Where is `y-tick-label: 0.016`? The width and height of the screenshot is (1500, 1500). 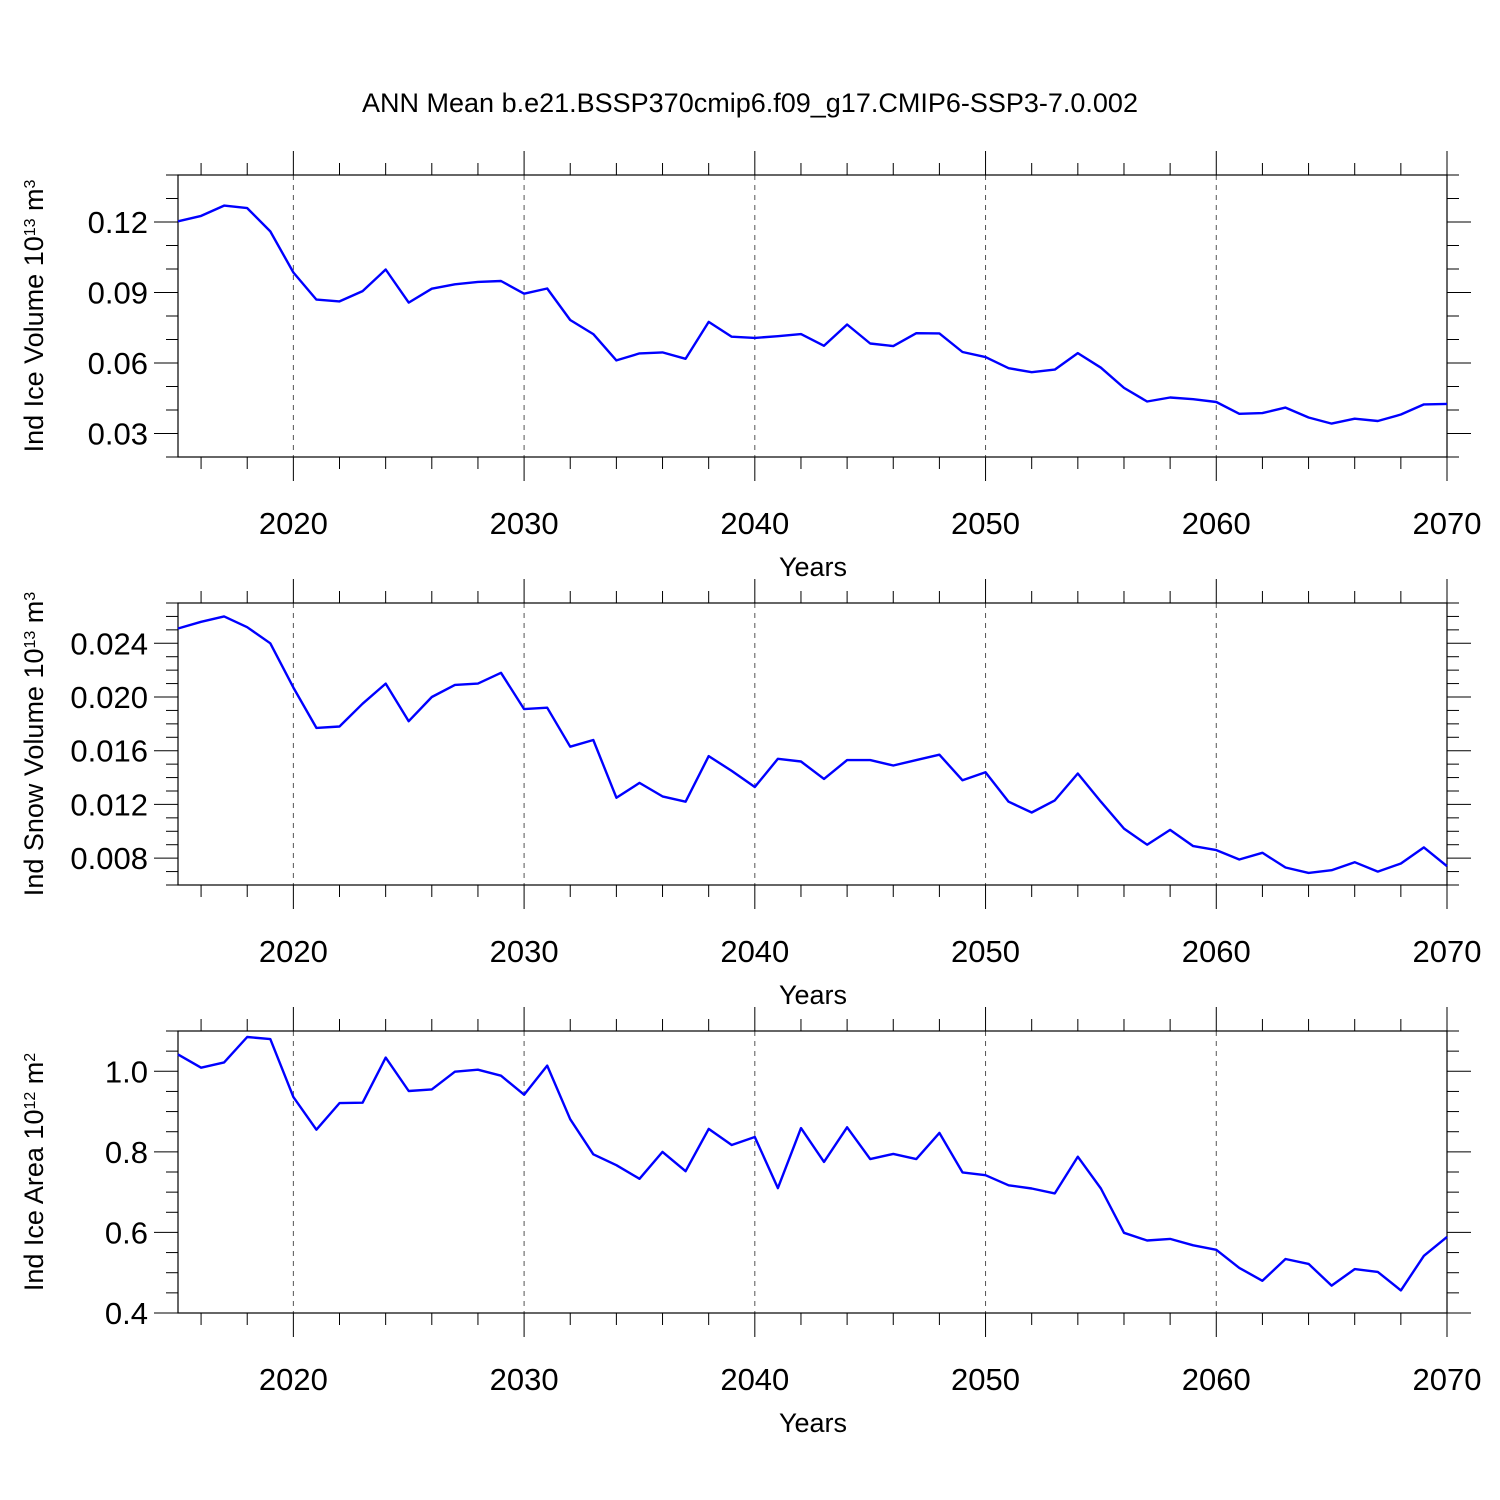
y-tick-label: 0.016 is located at coordinates (109, 751).